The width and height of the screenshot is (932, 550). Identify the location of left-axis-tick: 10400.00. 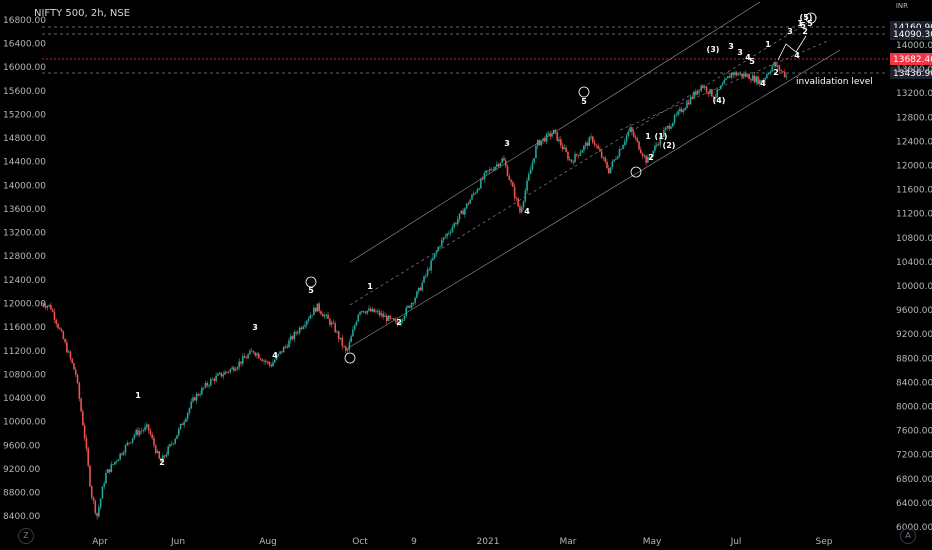
(24, 399).